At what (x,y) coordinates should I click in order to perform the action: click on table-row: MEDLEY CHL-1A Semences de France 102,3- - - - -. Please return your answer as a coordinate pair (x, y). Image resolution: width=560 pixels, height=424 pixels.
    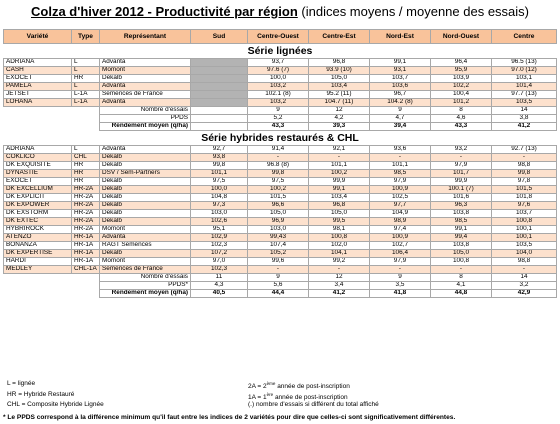
    Looking at the image, I should click on (280, 269).